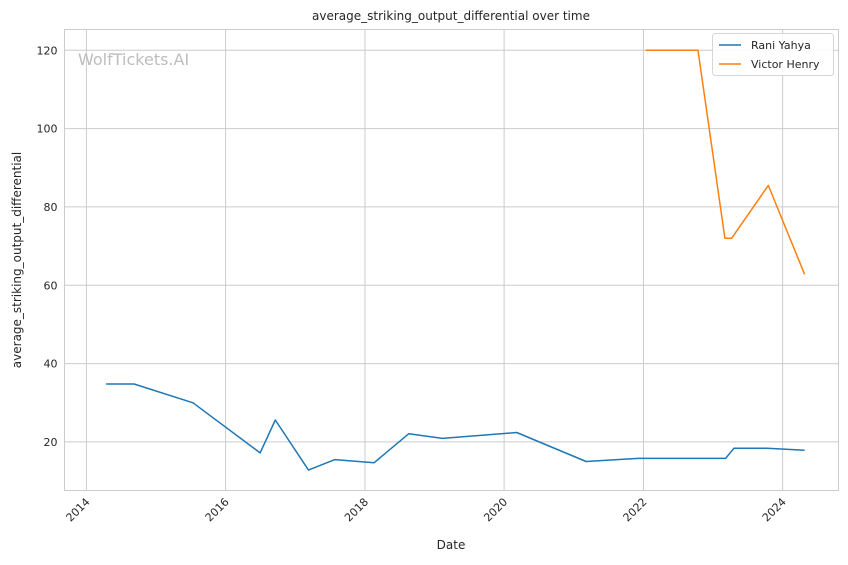 The width and height of the screenshot is (848, 565). I want to click on x-tick-label: 2014, so click(78, 509).